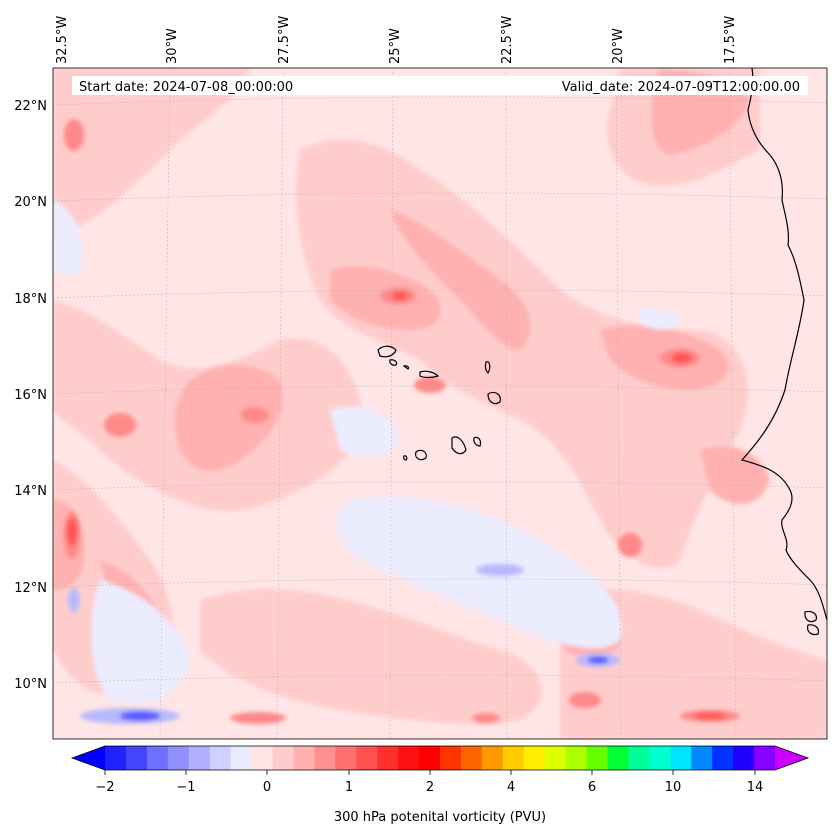 Image resolution: width=837 pixels, height=836 pixels. I want to click on colorbar-title: 300 hPa potenital vorticity (PVU), so click(440, 817).